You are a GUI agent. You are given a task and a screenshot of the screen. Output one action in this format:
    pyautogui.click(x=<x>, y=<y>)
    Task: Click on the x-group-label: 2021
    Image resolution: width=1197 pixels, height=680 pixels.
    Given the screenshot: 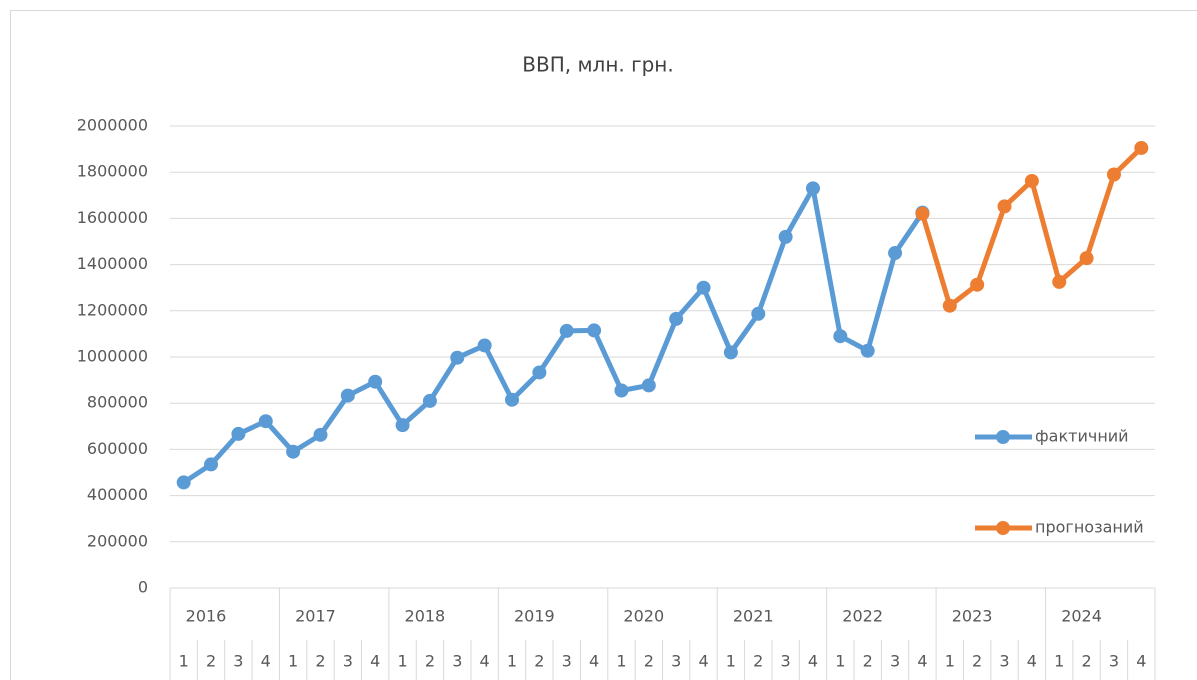 What is the action you would take?
    pyautogui.click(x=753, y=616)
    